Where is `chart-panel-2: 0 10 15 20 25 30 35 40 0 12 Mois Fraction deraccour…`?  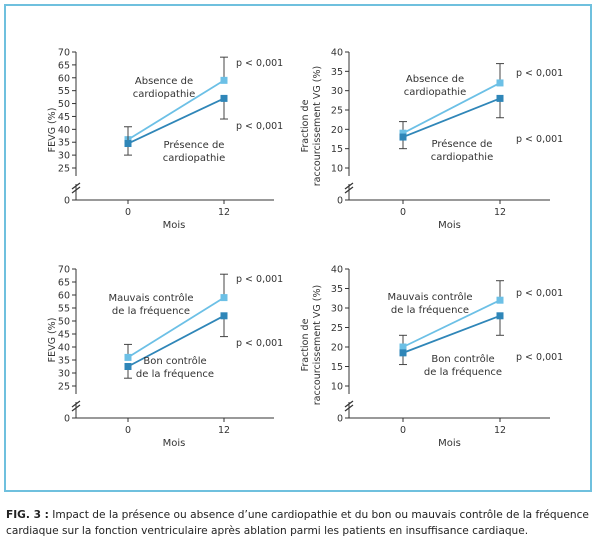
chart-panel-2: 0 10 15 20 25 30 35 40 0 12 Mois Fraction deraccour… is located at coordinates (431, 140).